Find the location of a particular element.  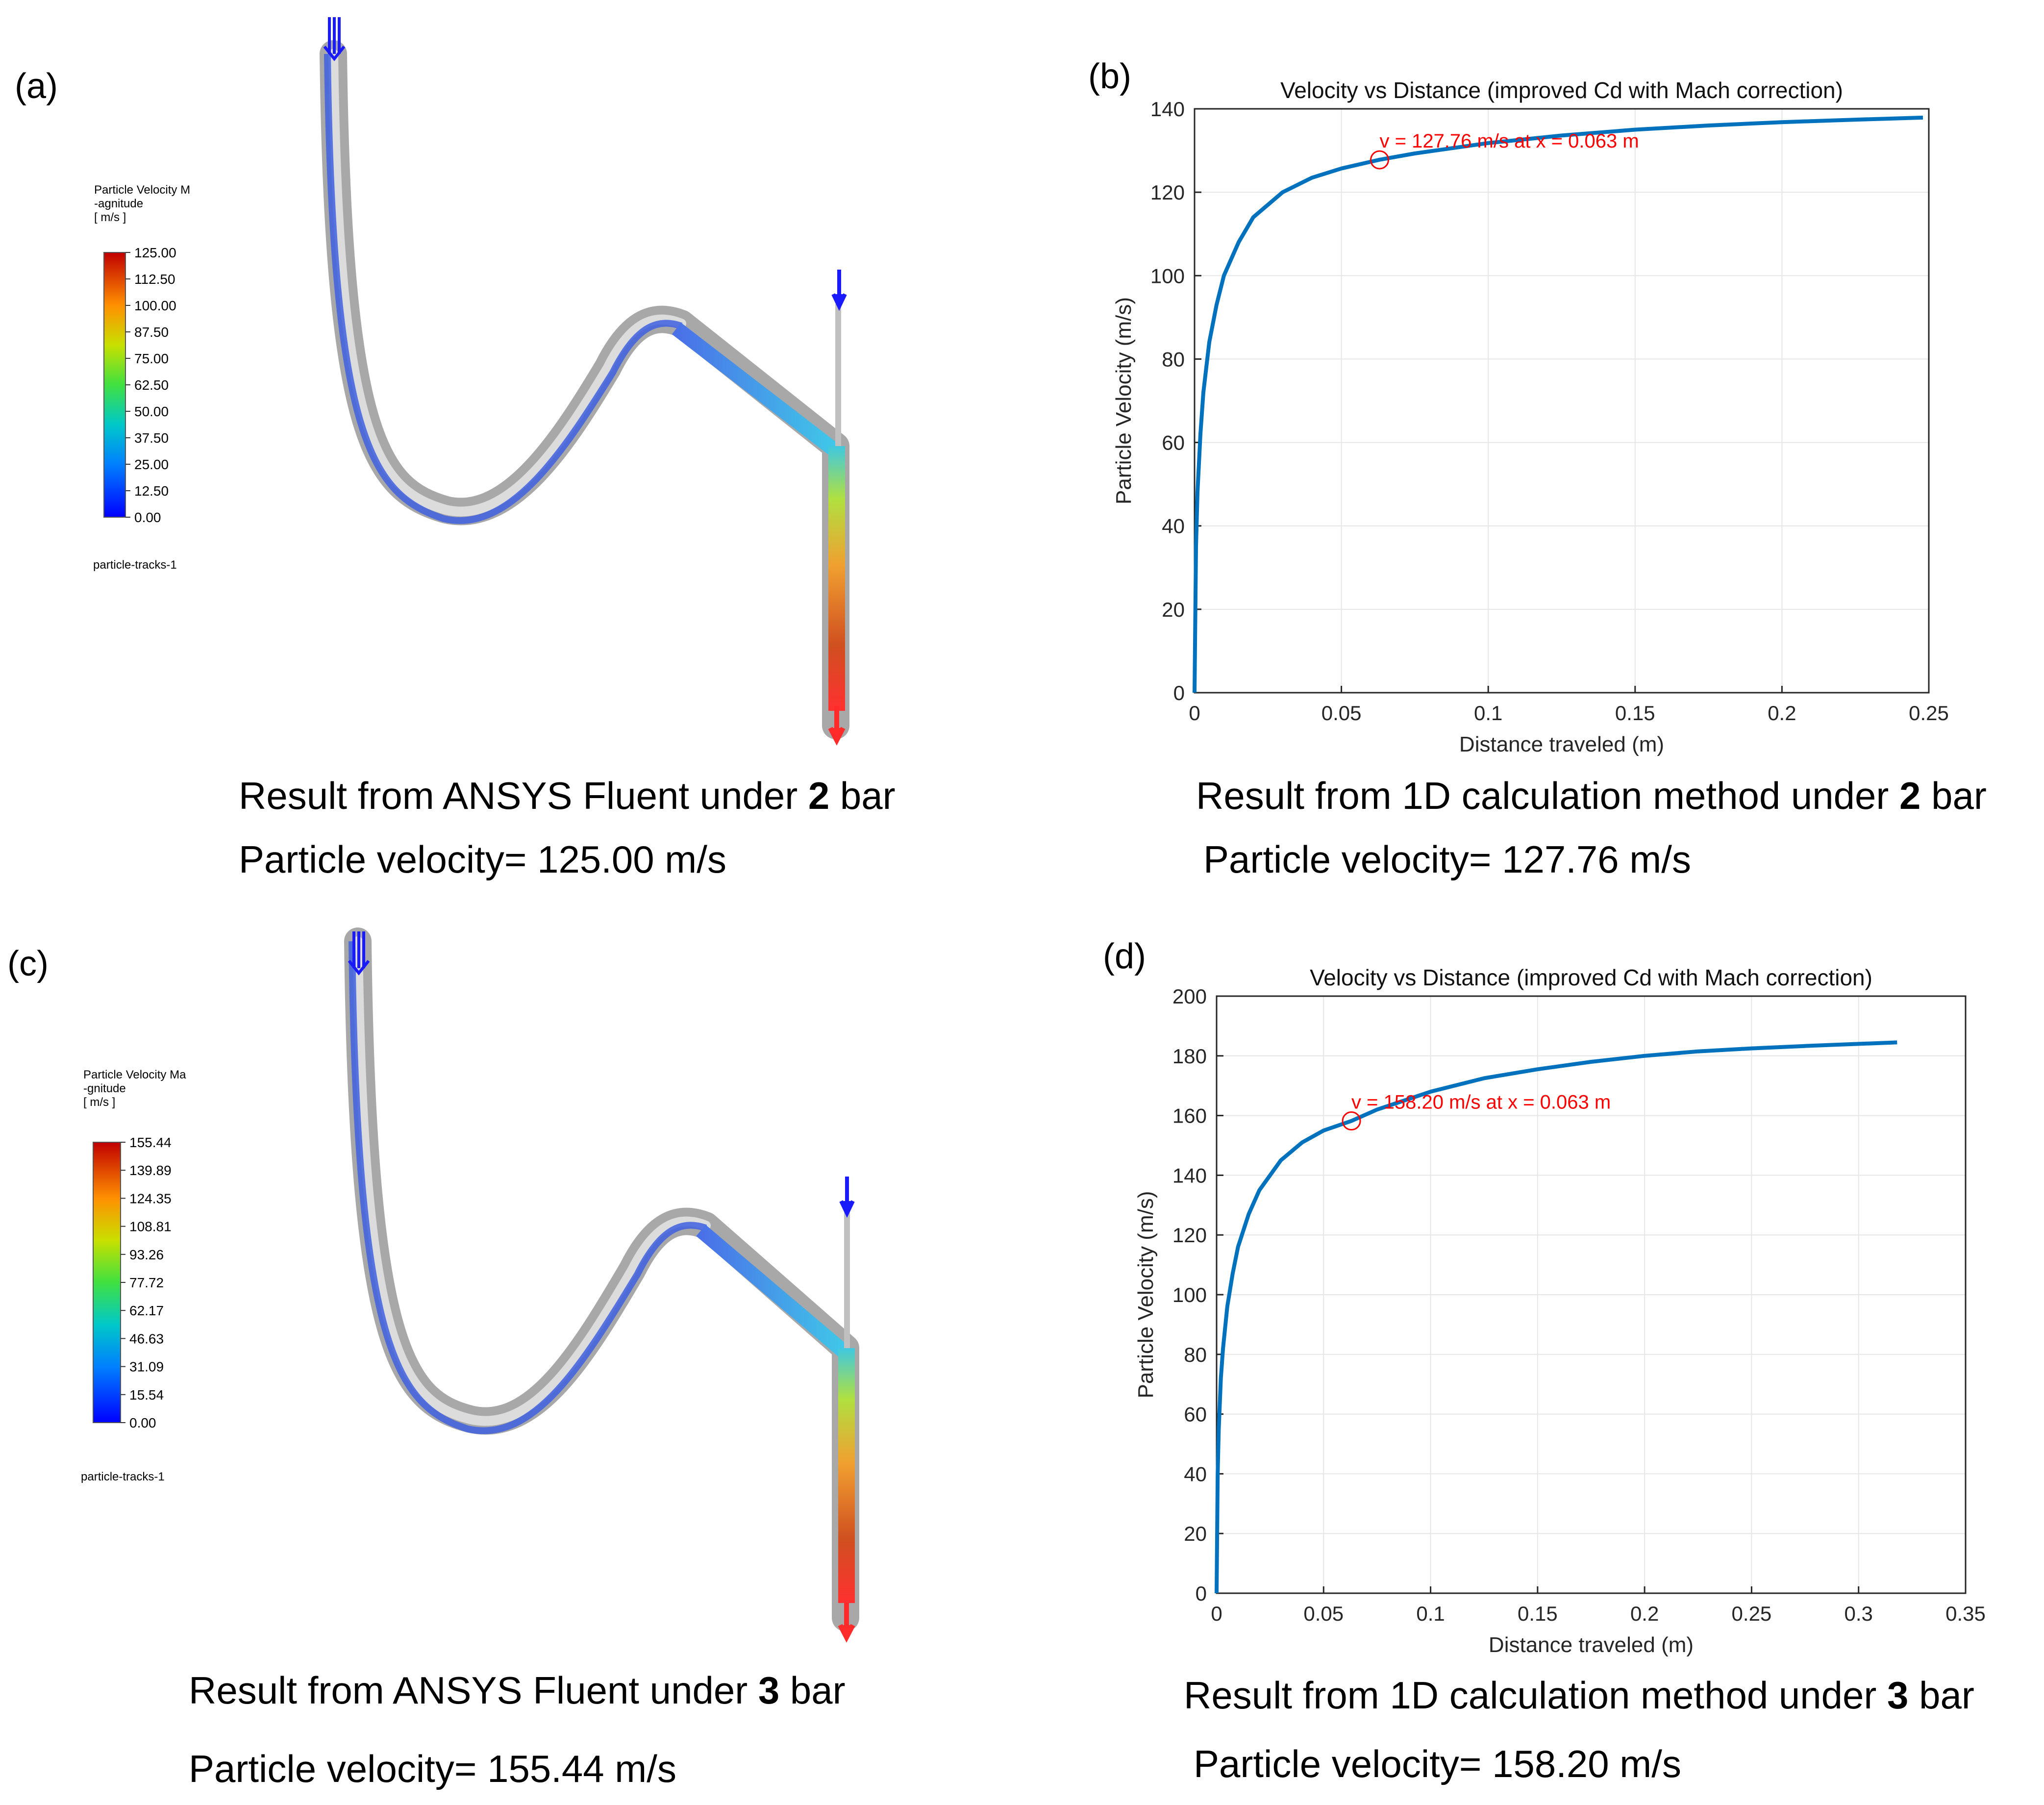

legend-c-tick-label: 77.72 is located at coordinates (146, 1282).